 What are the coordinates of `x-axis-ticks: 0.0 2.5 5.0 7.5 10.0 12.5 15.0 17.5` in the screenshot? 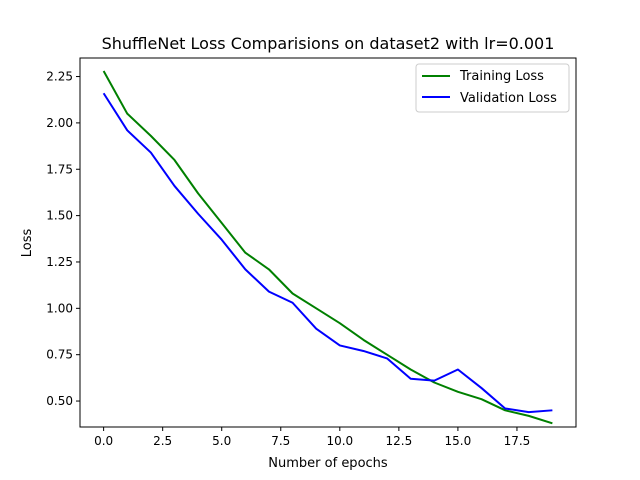 It's located at (312, 437).